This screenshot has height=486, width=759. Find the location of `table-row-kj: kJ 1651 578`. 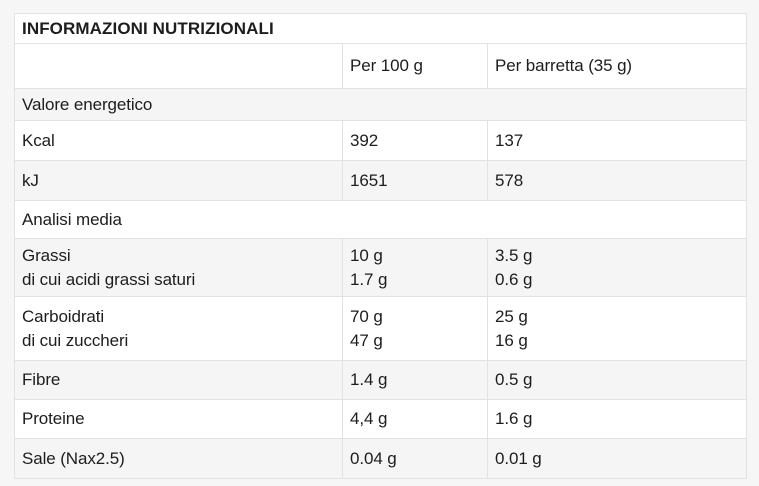

table-row-kj: kJ 1651 578 is located at coordinates (381, 180).